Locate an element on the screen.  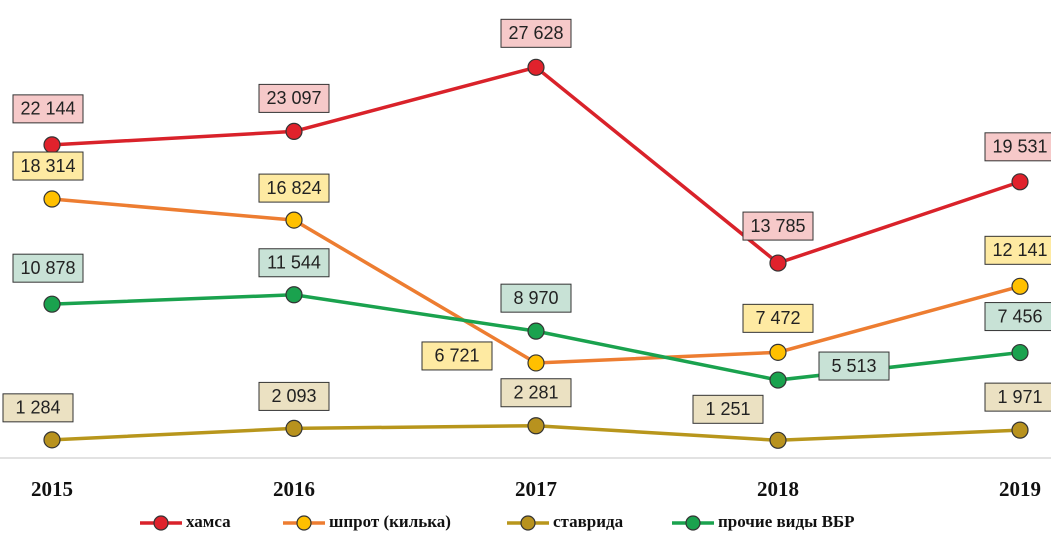
legend-label: шпрот (килька) is located at coordinates (390, 521).